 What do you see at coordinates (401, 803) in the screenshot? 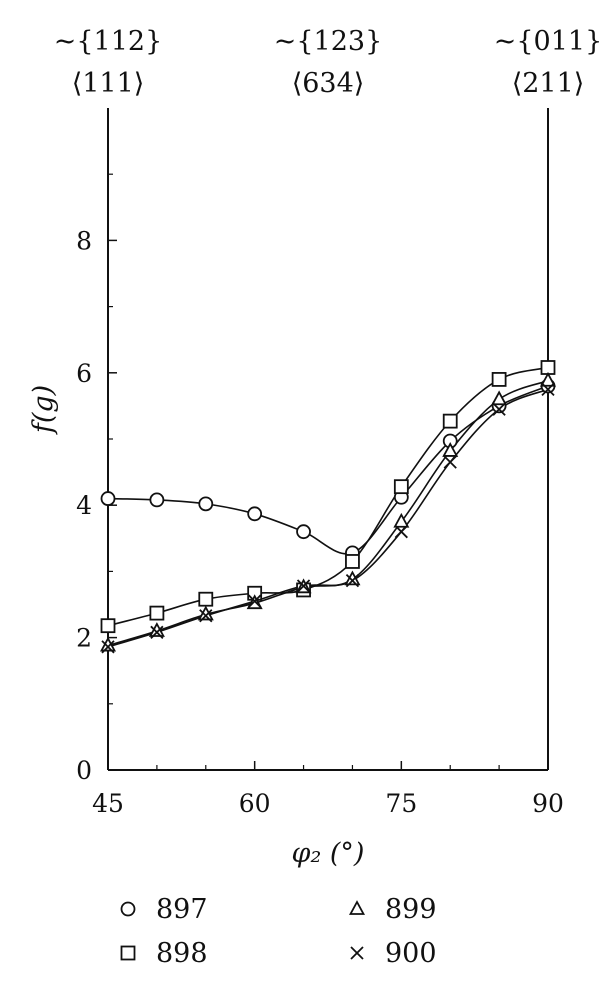
I see `x-tick-label: 75` at bounding box center [401, 803].